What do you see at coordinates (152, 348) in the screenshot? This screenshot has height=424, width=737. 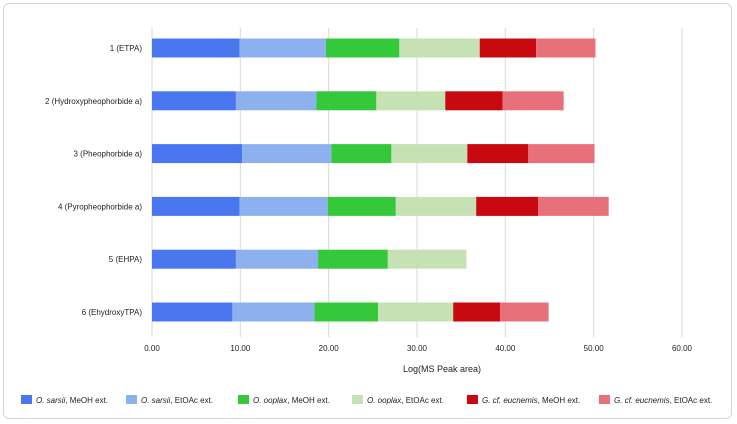 I see `x-tick-label: 0.00` at bounding box center [152, 348].